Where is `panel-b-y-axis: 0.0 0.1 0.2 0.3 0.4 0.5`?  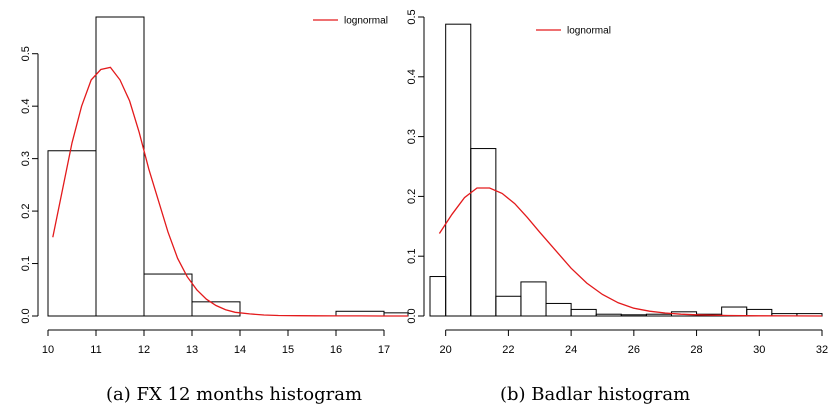 panel-b-y-axis: 0.0 0.1 0.2 0.3 0.4 0.5 is located at coordinates (415, 166).